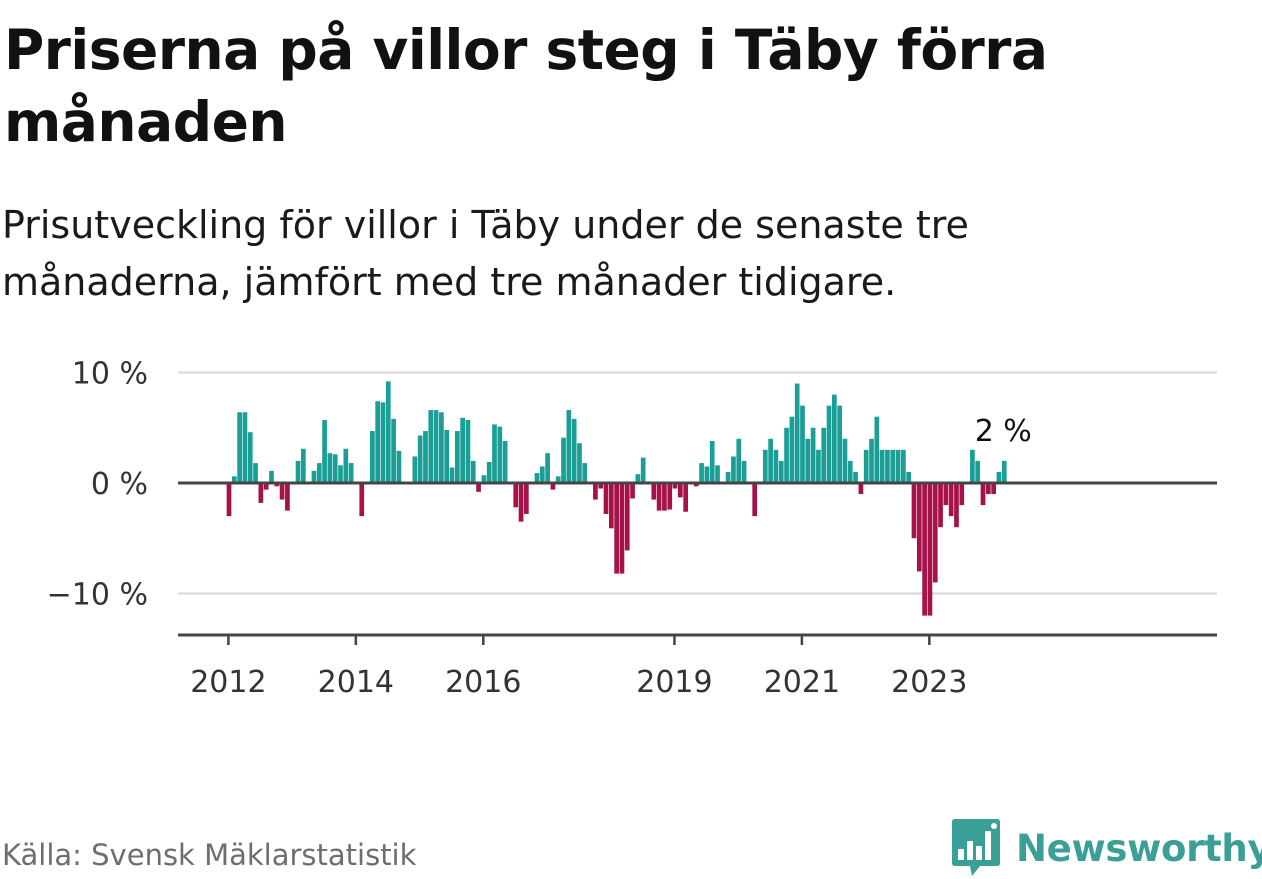 This screenshot has height=879, width=1262. What do you see at coordinates (1139, 848) in the screenshot?
I see `brand-name: Newsworthy` at bounding box center [1139, 848].